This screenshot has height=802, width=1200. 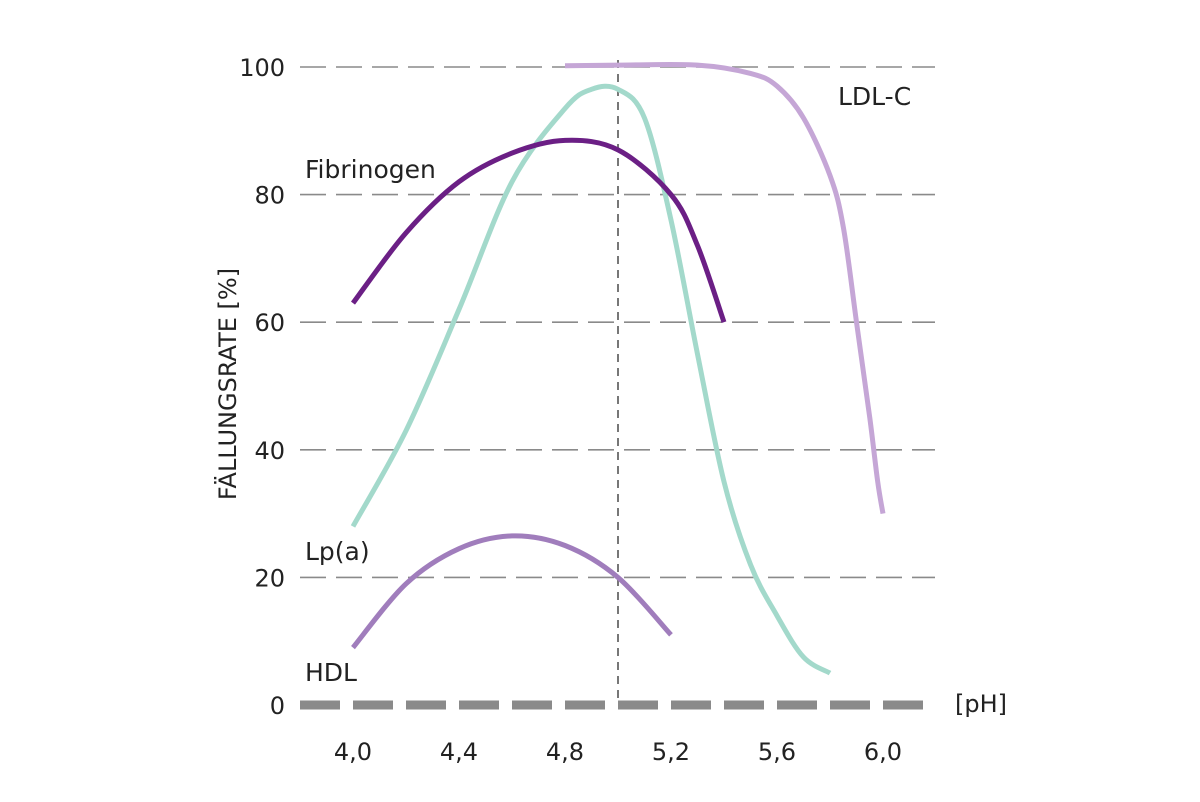 What do you see at coordinates (981, 704) in the screenshot?
I see `x-axis-title: [pH]` at bounding box center [981, 704].